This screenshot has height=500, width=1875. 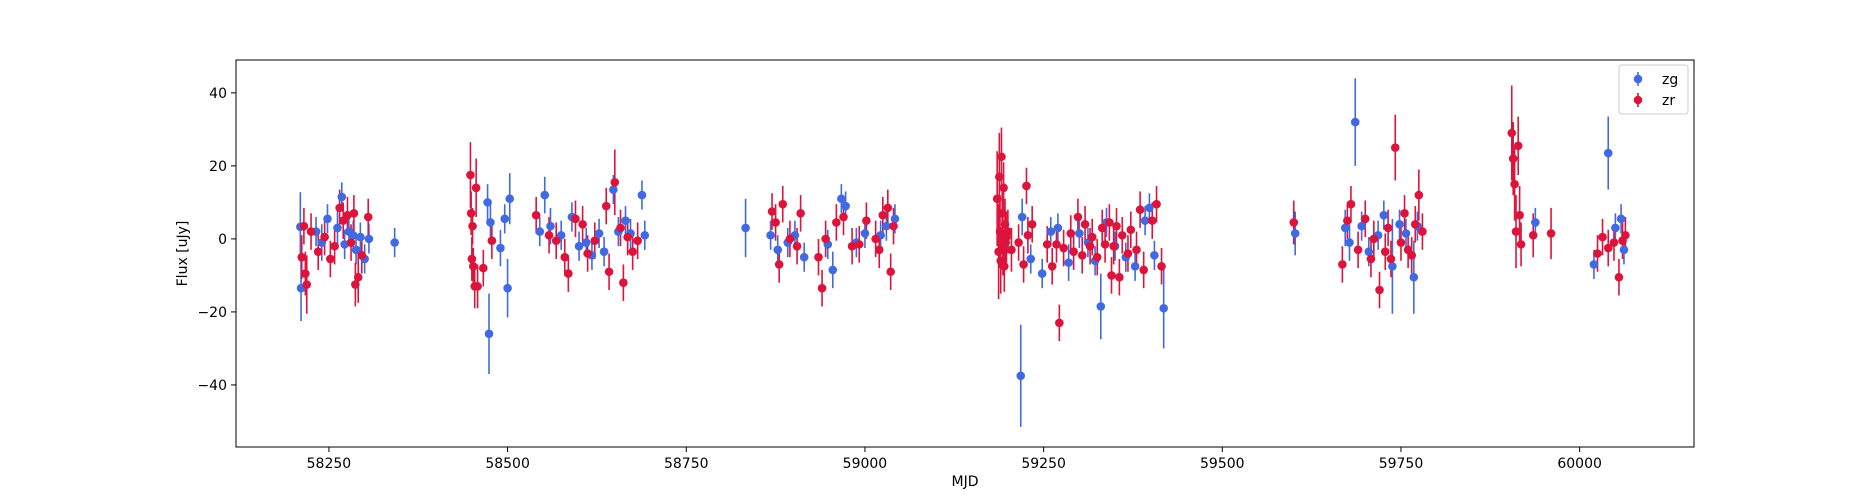 What do you see at coordinates (507, 464) in the screenshot?
I see `x-tick-label: 58500` at bounding box center [507, 464].